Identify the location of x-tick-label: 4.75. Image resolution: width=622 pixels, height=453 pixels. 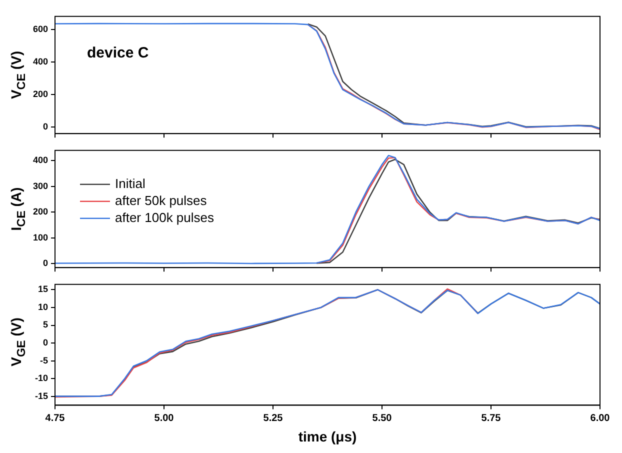
(55, 418).